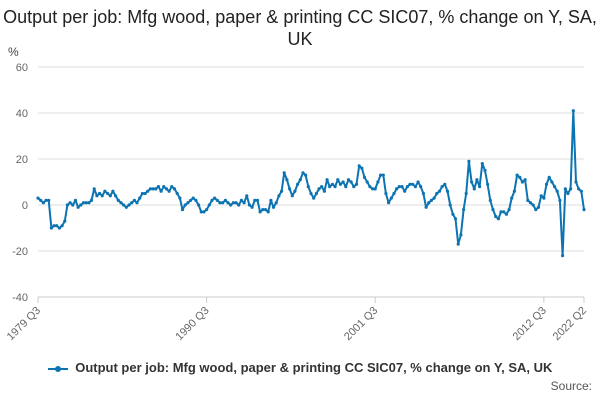 The image size is (600, 400). I want to click on y-tick-labels: 60 40 20 0 -20 -40, so click(20, 183).